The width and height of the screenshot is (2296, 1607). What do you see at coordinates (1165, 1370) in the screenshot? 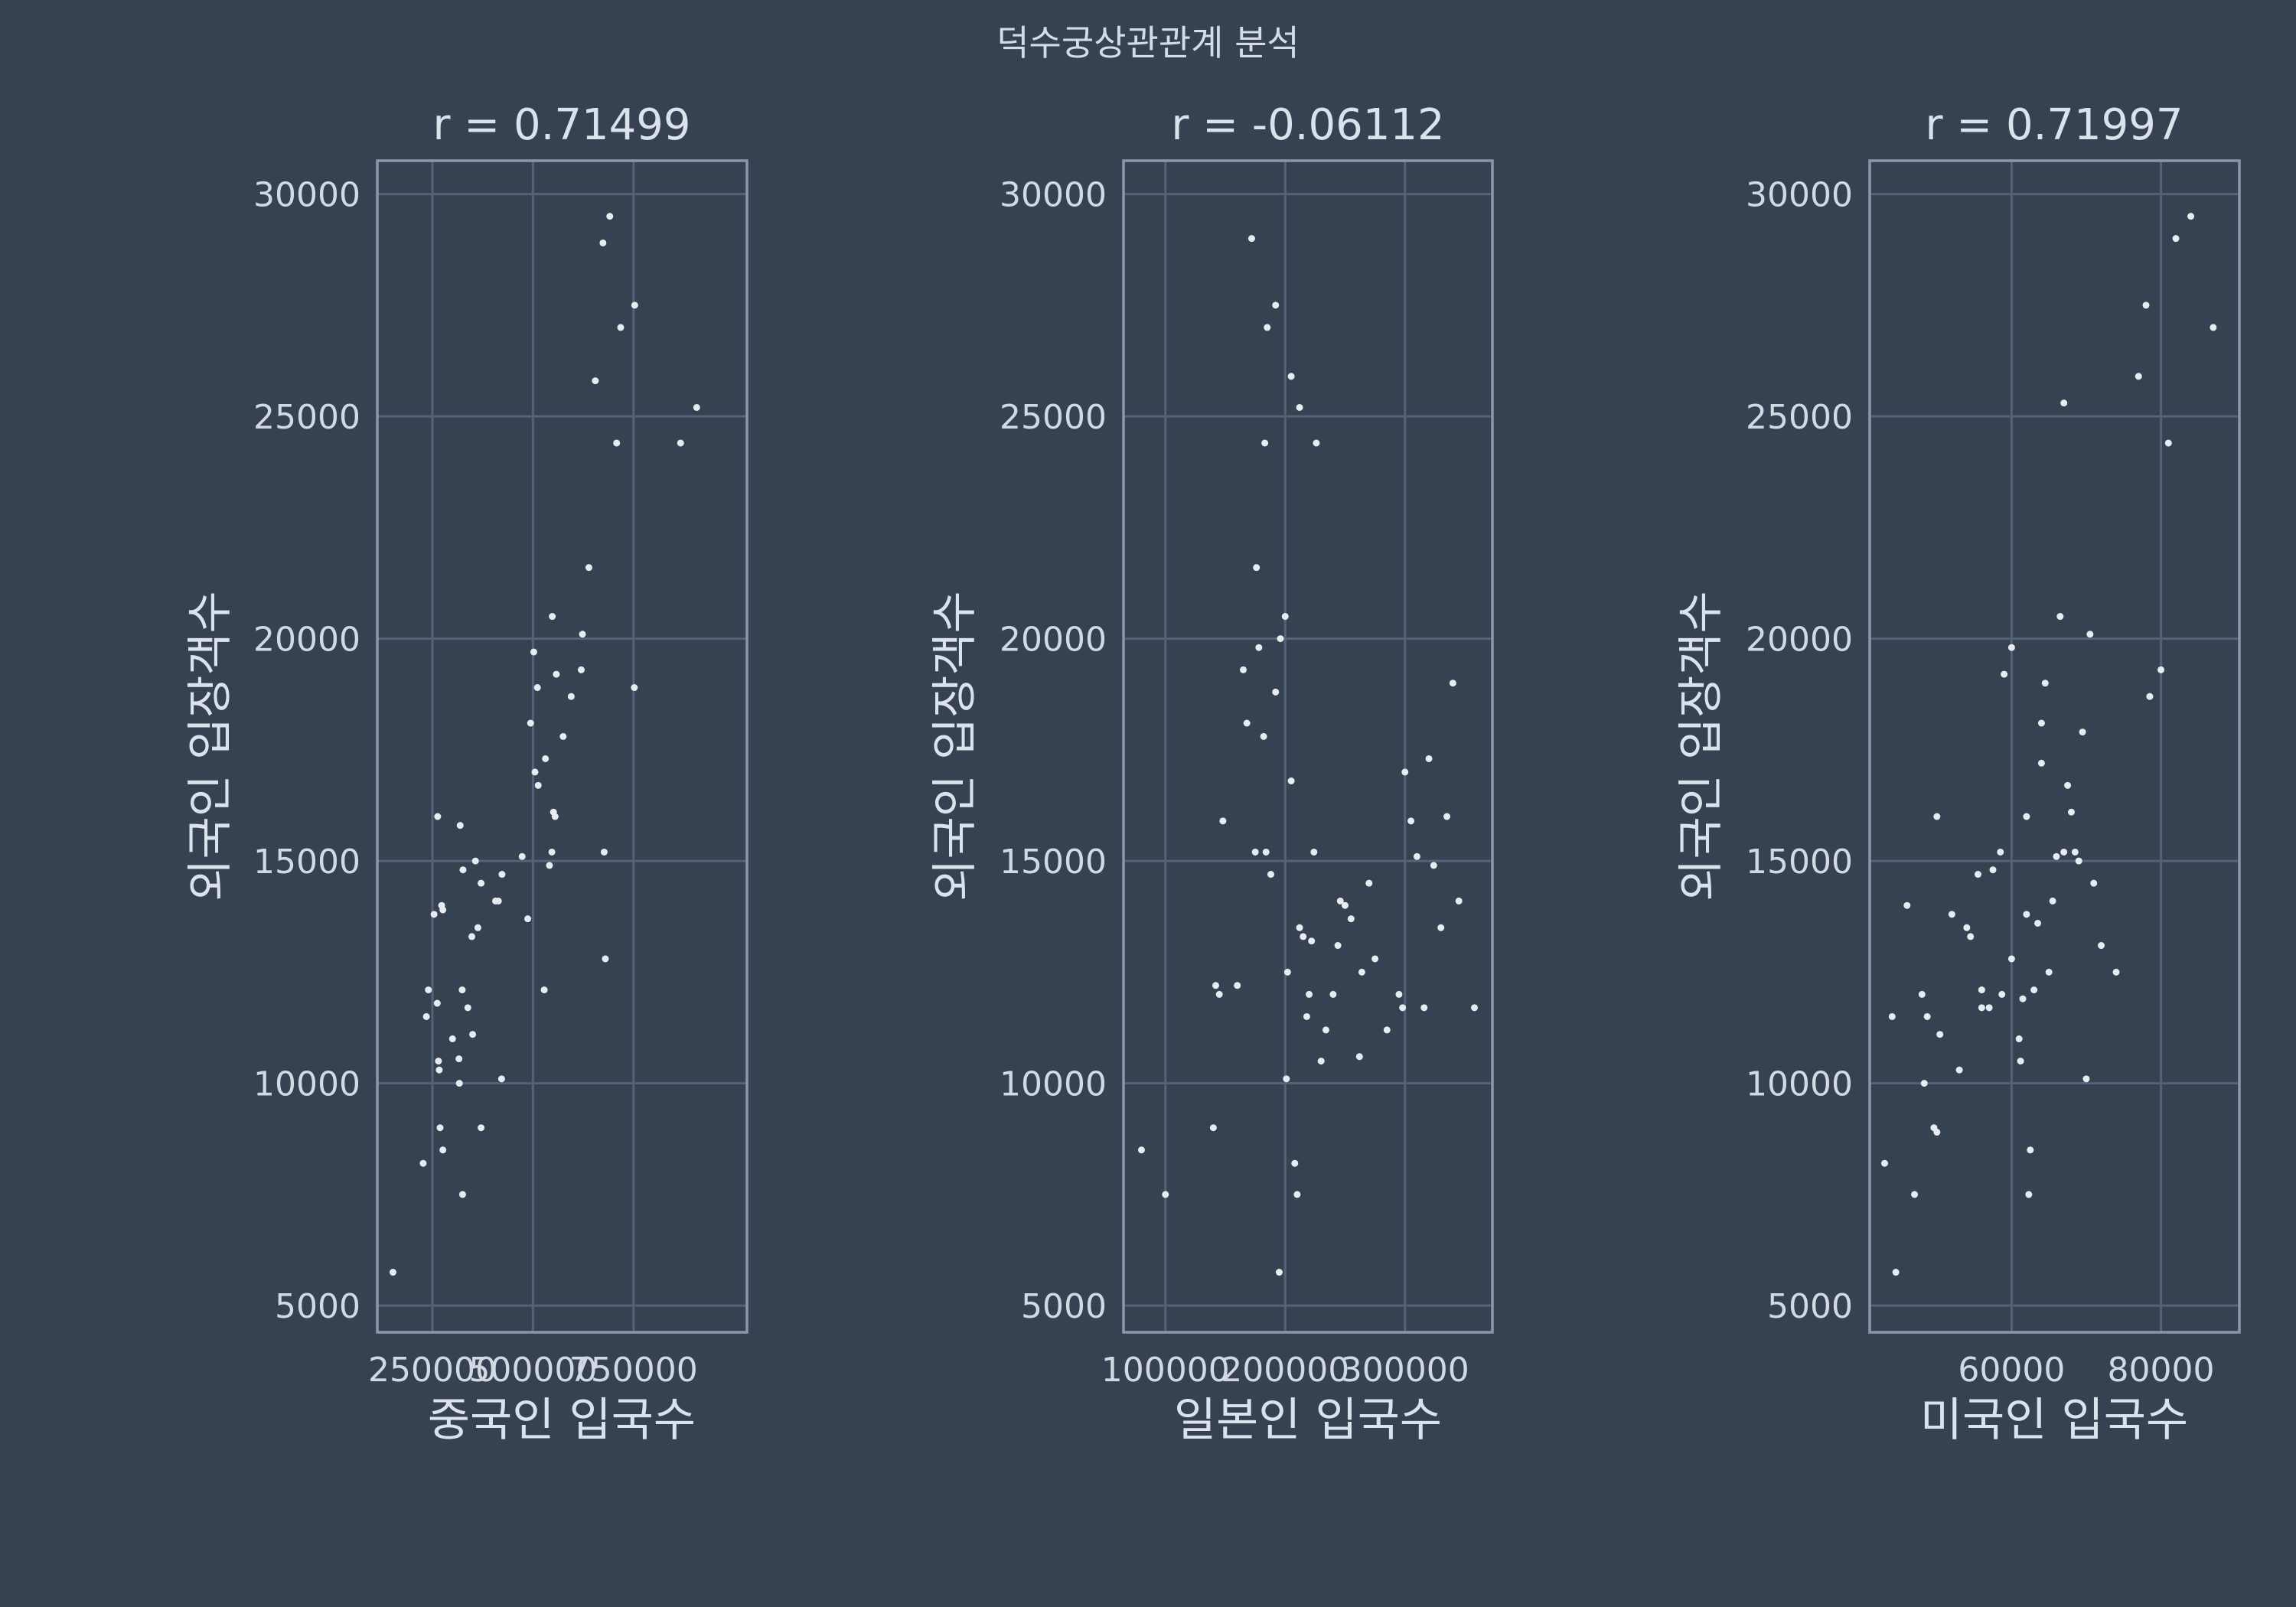
I see `subplot-japanese-xtick-label: 100000` at bounding box center [1165, 1370].